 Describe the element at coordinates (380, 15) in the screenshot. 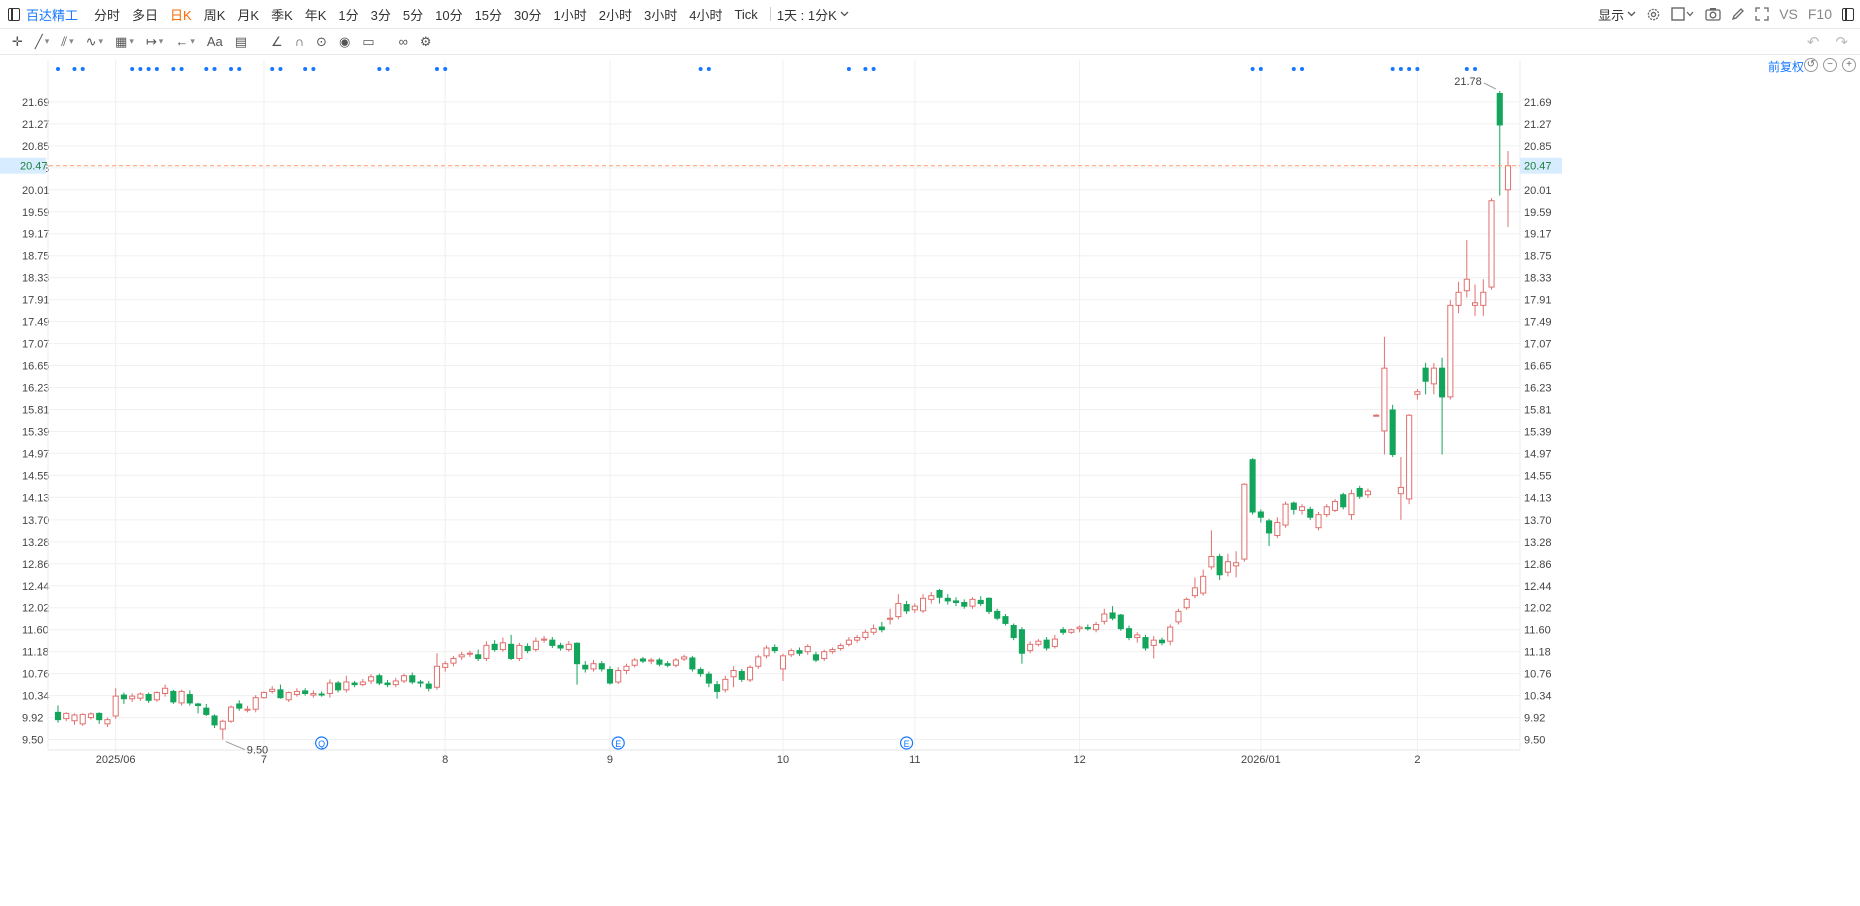

I see `period-tab: 3分` at that location.